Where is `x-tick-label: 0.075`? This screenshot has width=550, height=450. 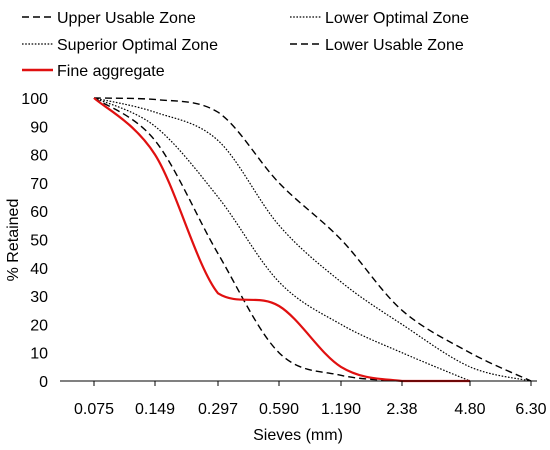 x-tick-label: 0.075 is located at coordinates (94, 409).